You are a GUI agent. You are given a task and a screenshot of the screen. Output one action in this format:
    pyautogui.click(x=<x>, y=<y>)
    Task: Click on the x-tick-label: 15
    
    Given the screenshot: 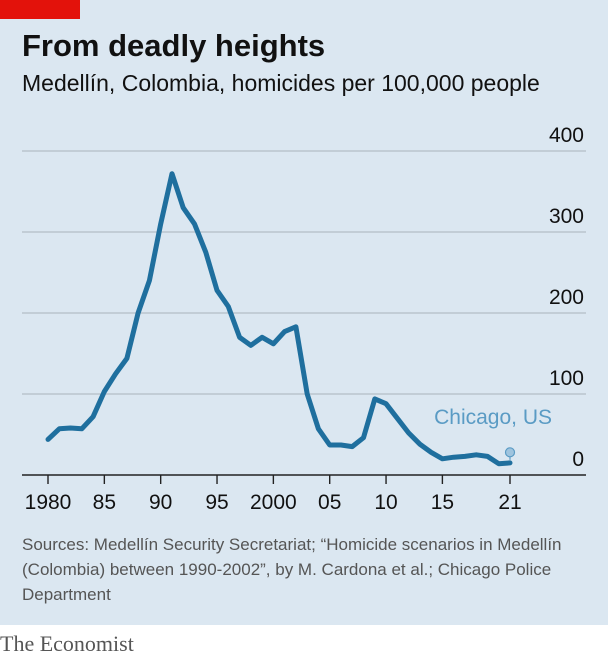 What is the action you would take?
    pyautogui.click(x=442, y=502)
    